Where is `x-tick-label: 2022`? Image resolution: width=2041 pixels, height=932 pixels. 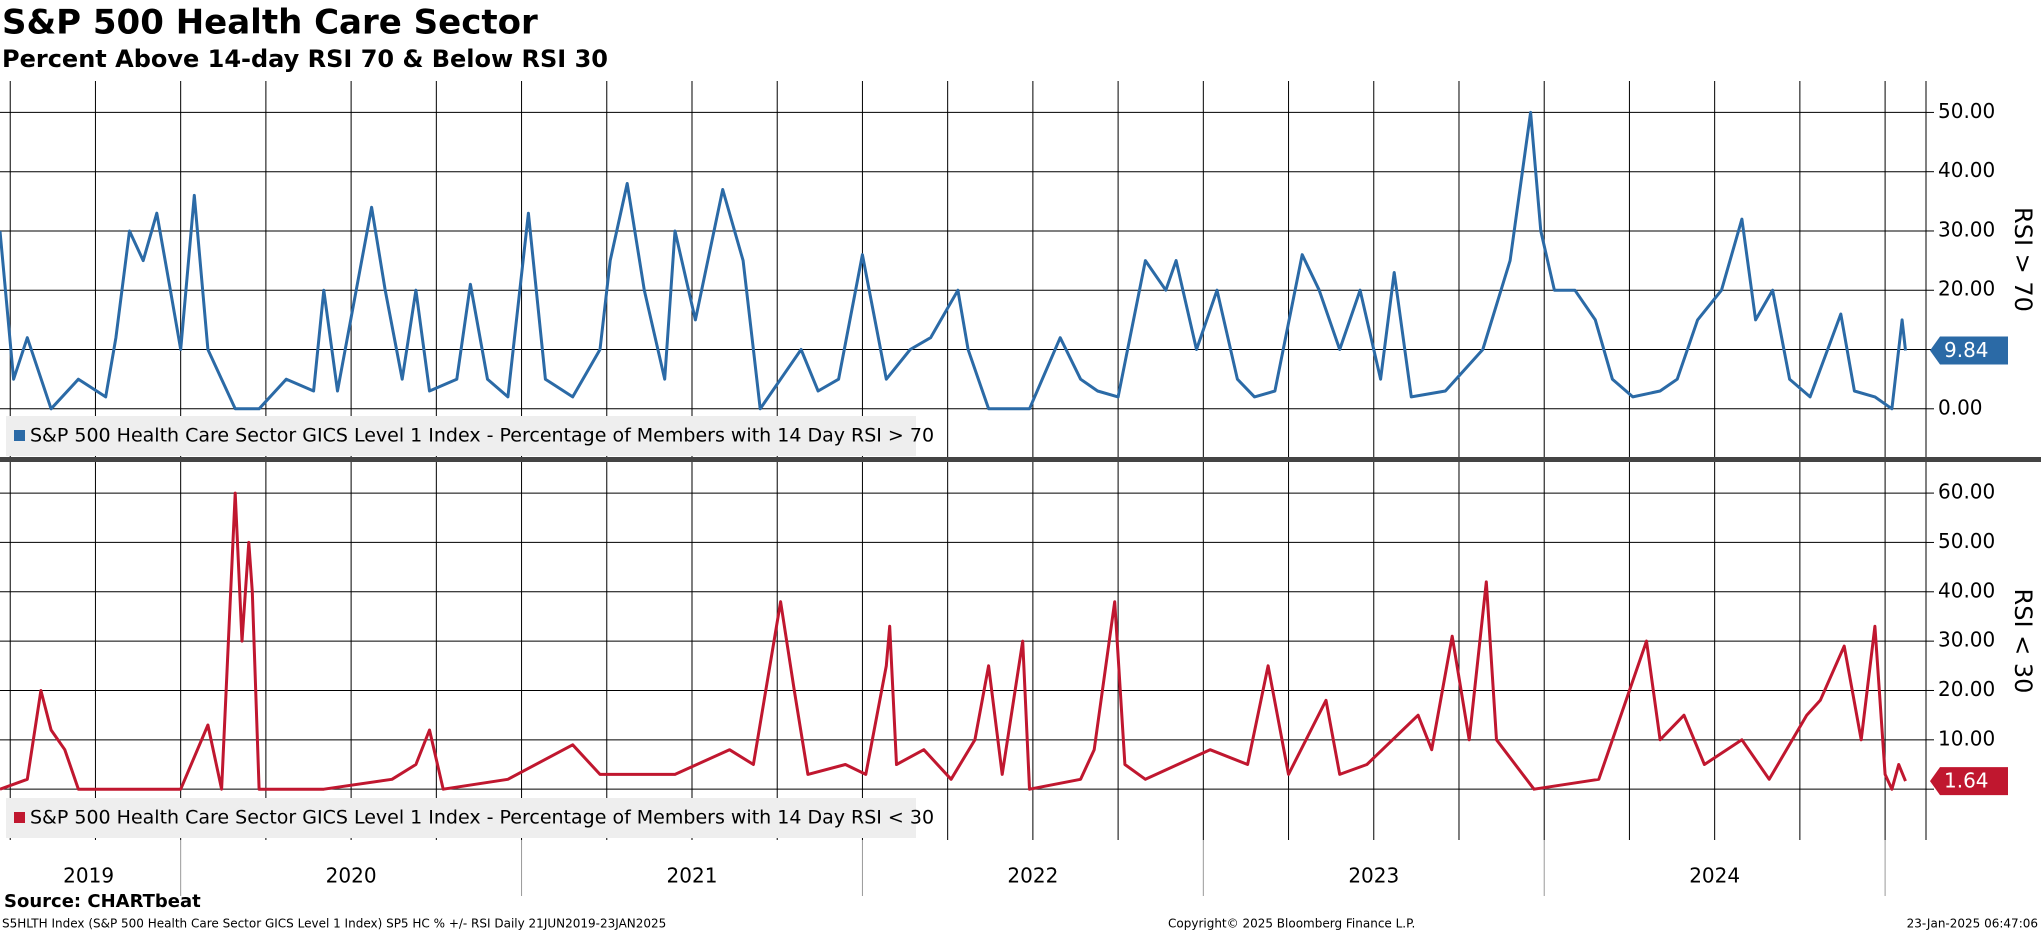 x-tick-label: 2022 is located at coordinates (1032, 876).